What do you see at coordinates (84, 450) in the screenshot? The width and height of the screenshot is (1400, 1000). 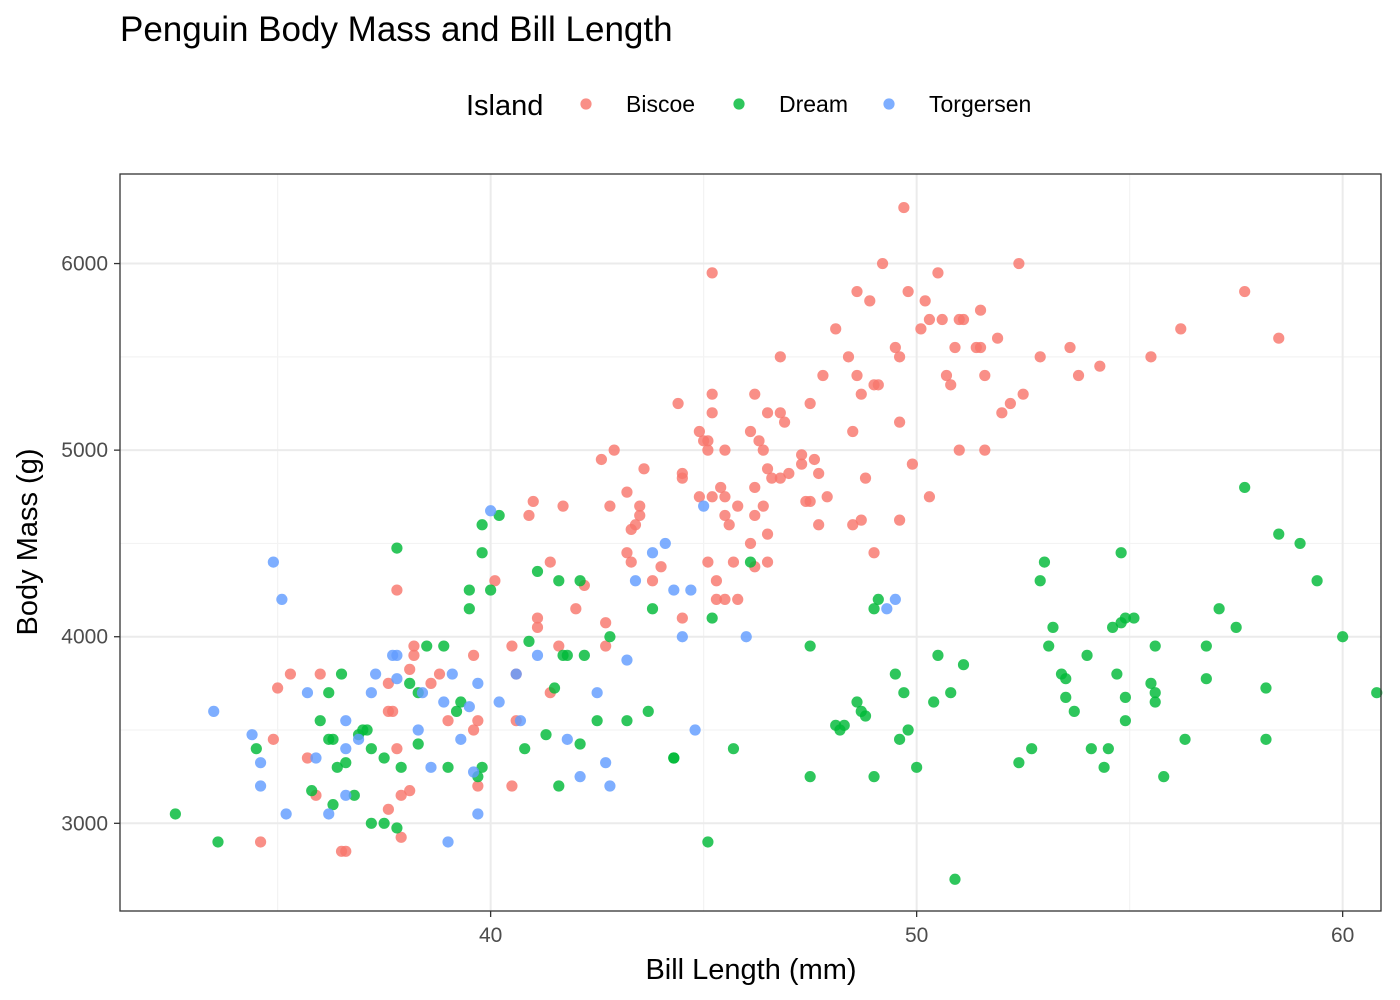 I see `y-tick-label: 5000` at bounding box center [84, 450].